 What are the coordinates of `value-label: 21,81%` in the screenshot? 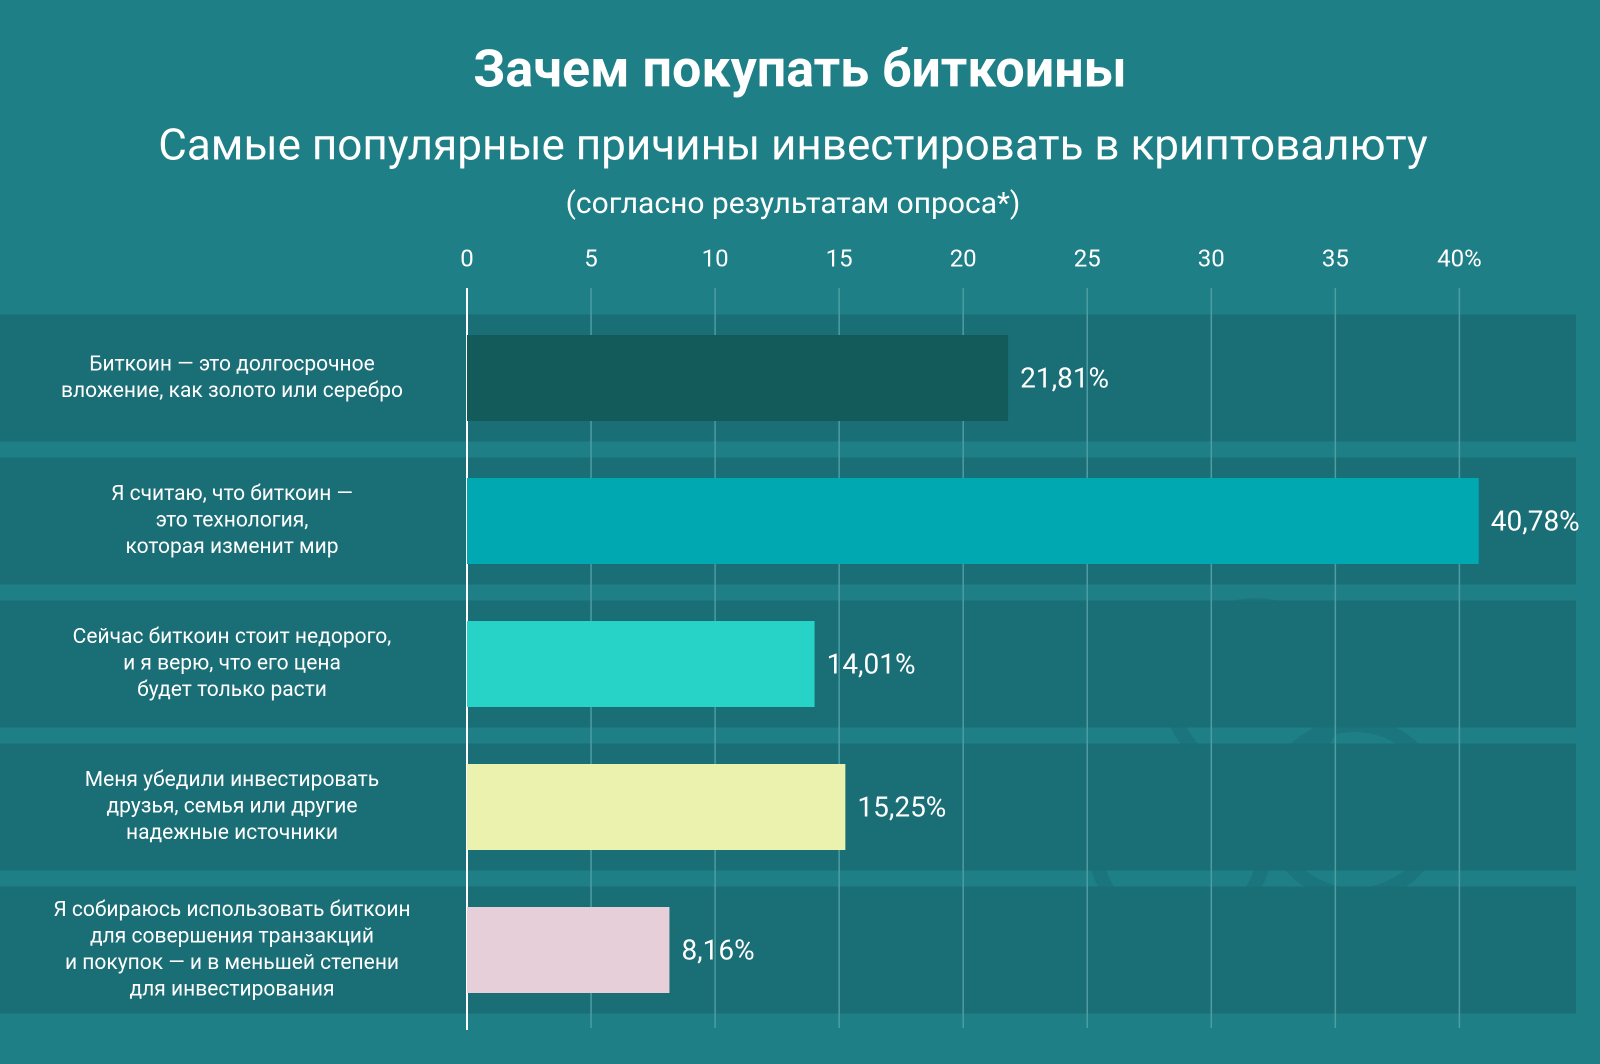 It's located at (1064, 377).